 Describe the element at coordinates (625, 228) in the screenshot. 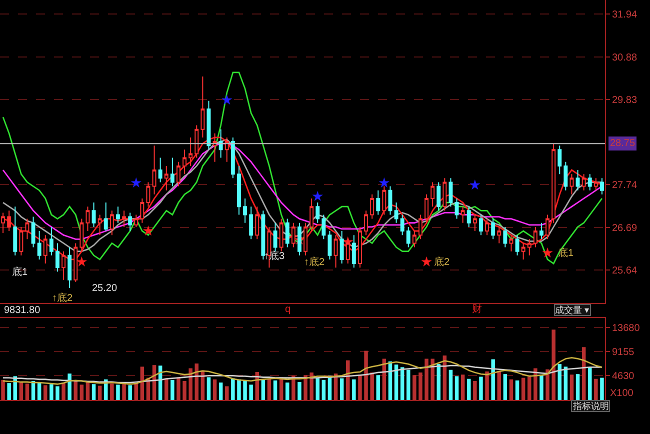

I see `y-tick-label: 26.69` at that location.